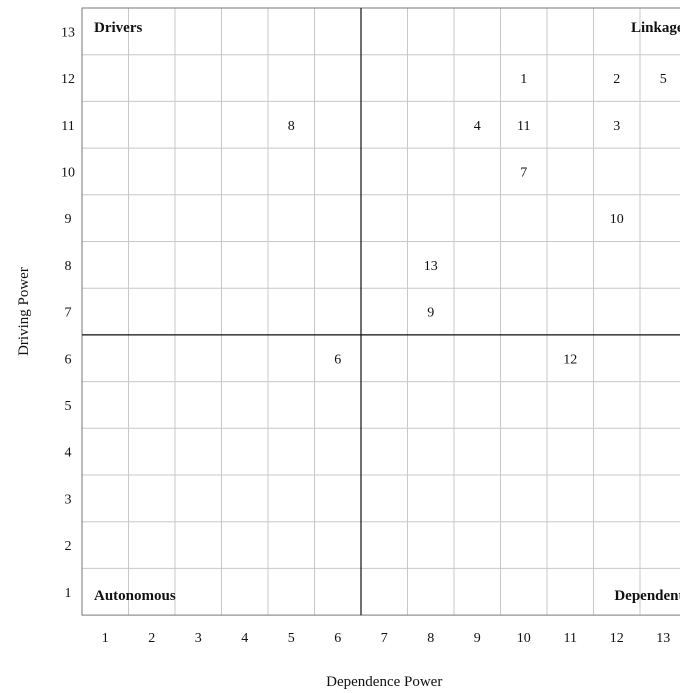 The width and height of the screenshot is (680, 693). What do you see at coordinates (68, 79) in the screenshot?
I see `y-tick-label: 12` at bounding box center [68, 79].